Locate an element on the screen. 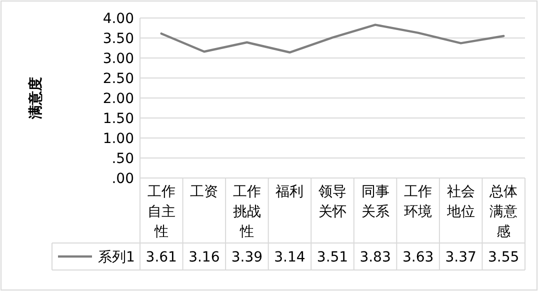 This screenshot has height=291, width=538. data-label: 3.63 is located at coordinates (418, 258).